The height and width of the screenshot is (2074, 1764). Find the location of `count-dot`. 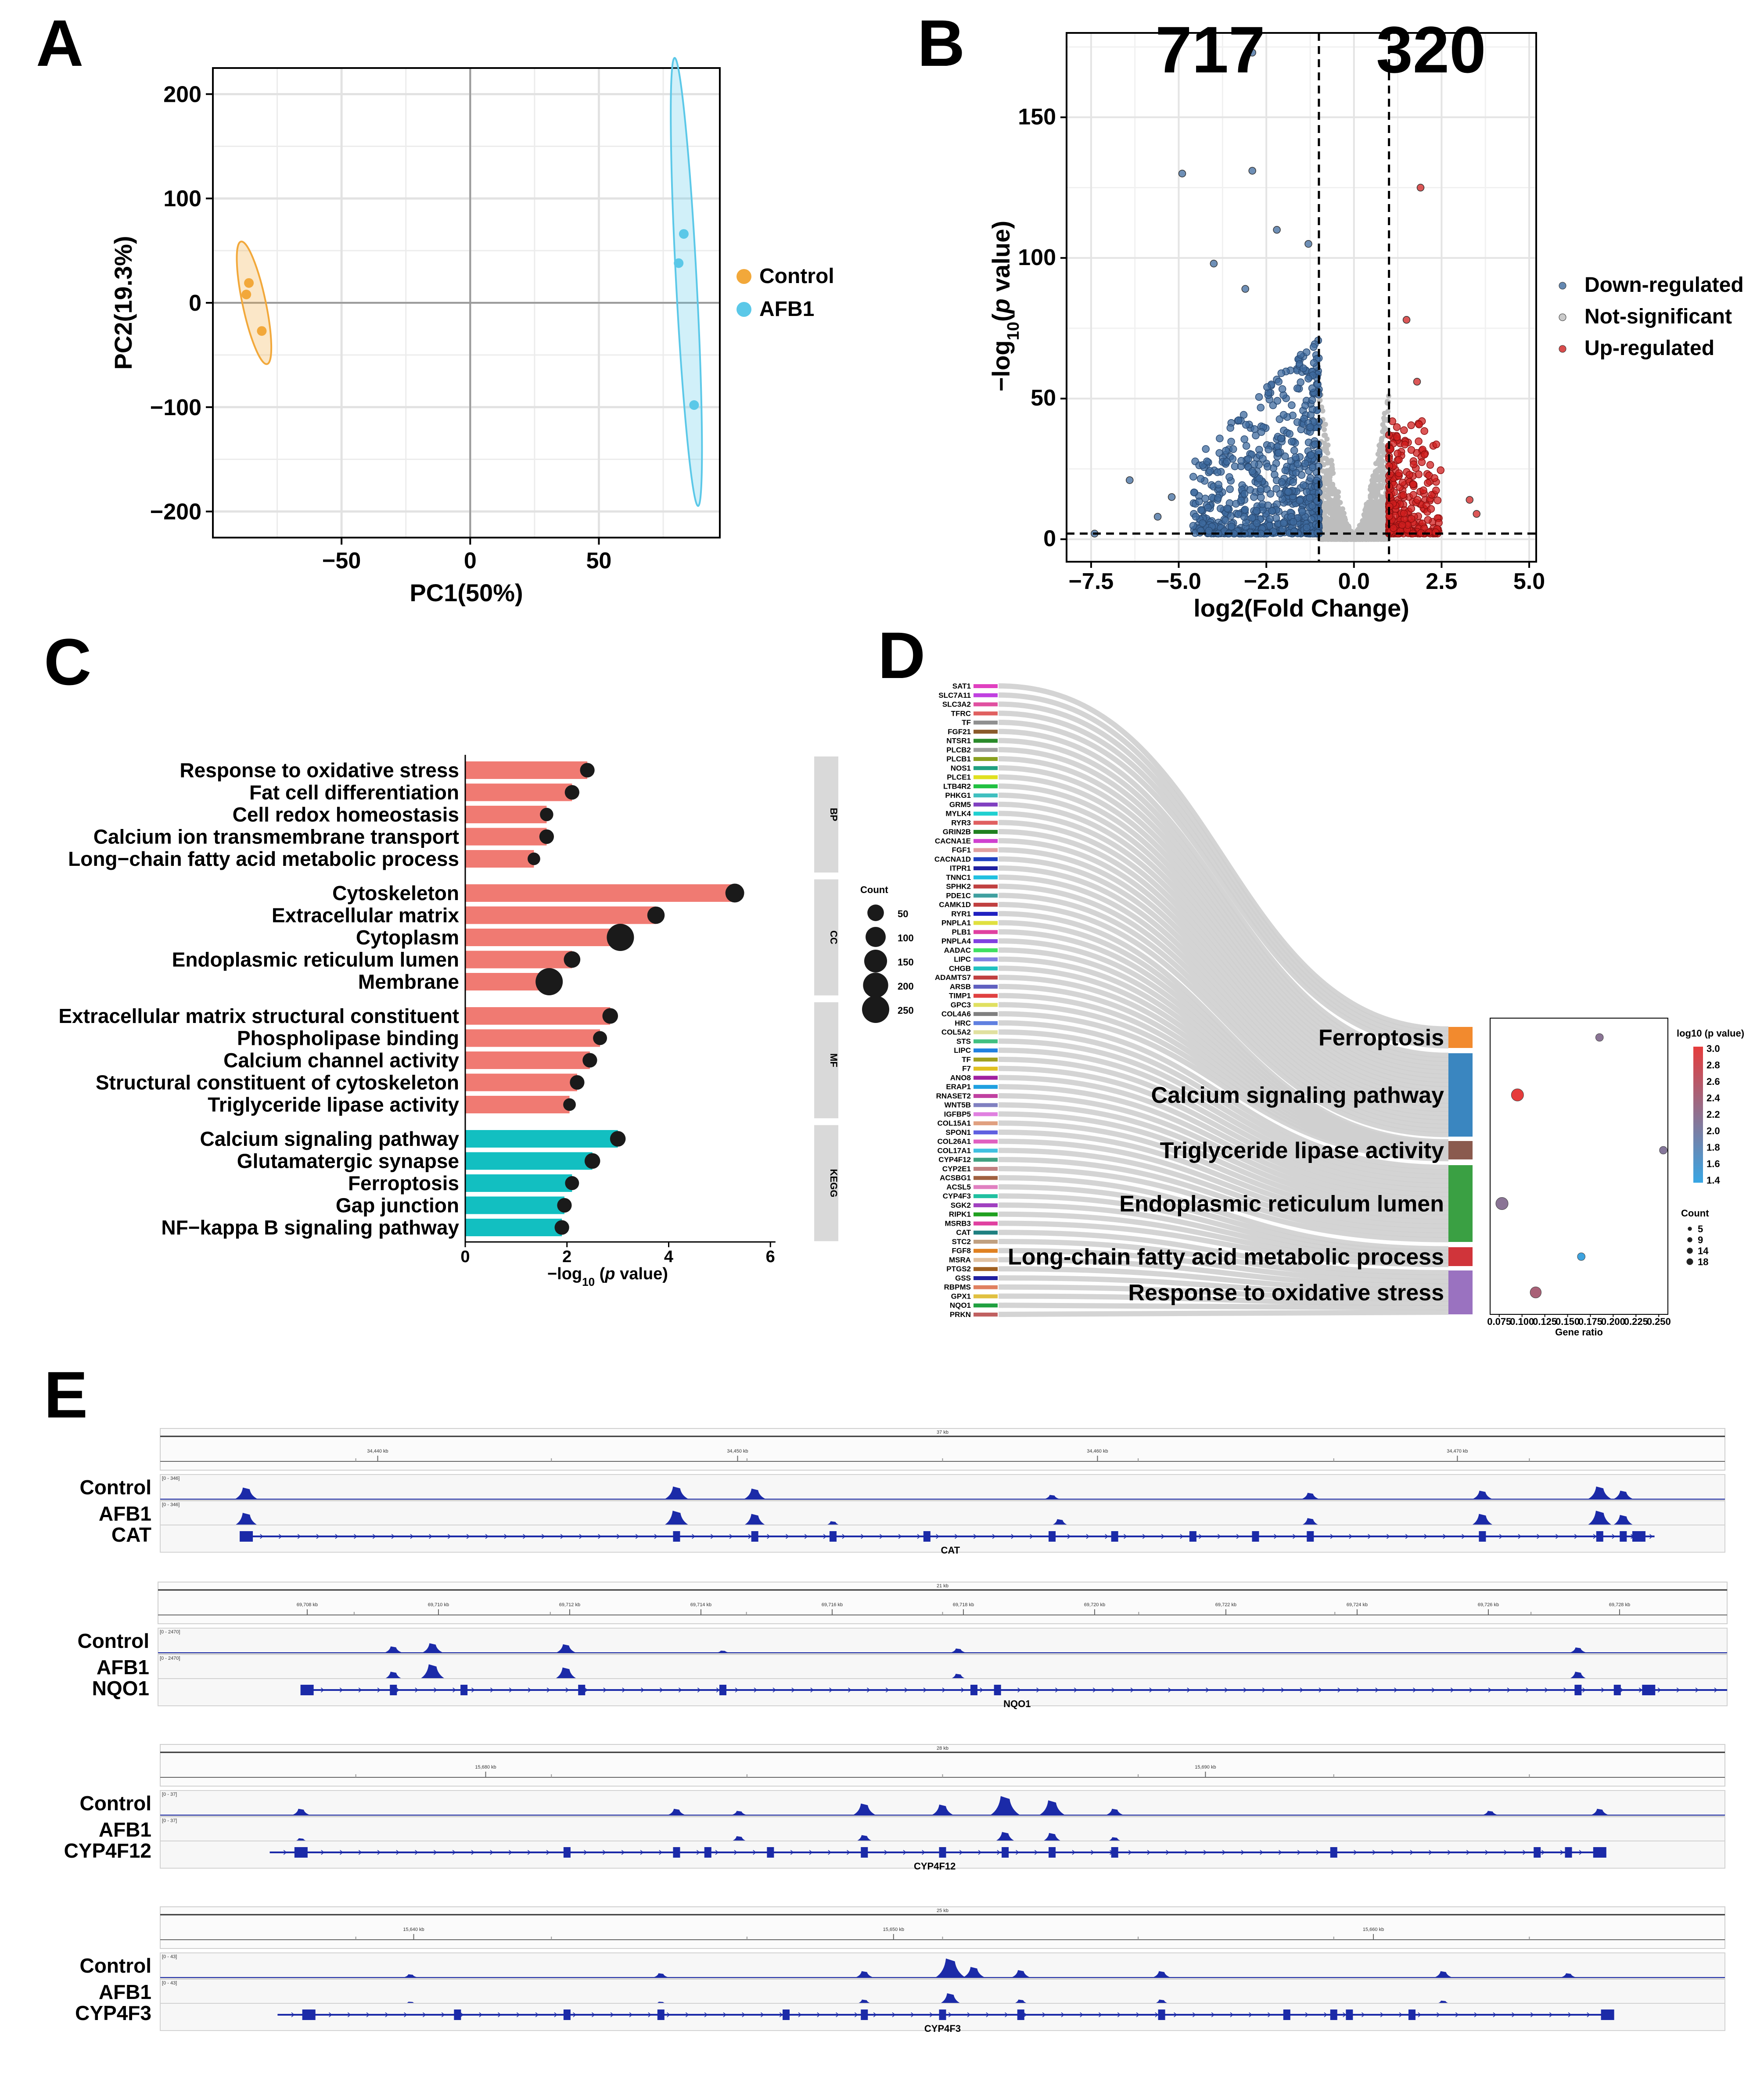

count-dot is located at coordinates (578, 1082).